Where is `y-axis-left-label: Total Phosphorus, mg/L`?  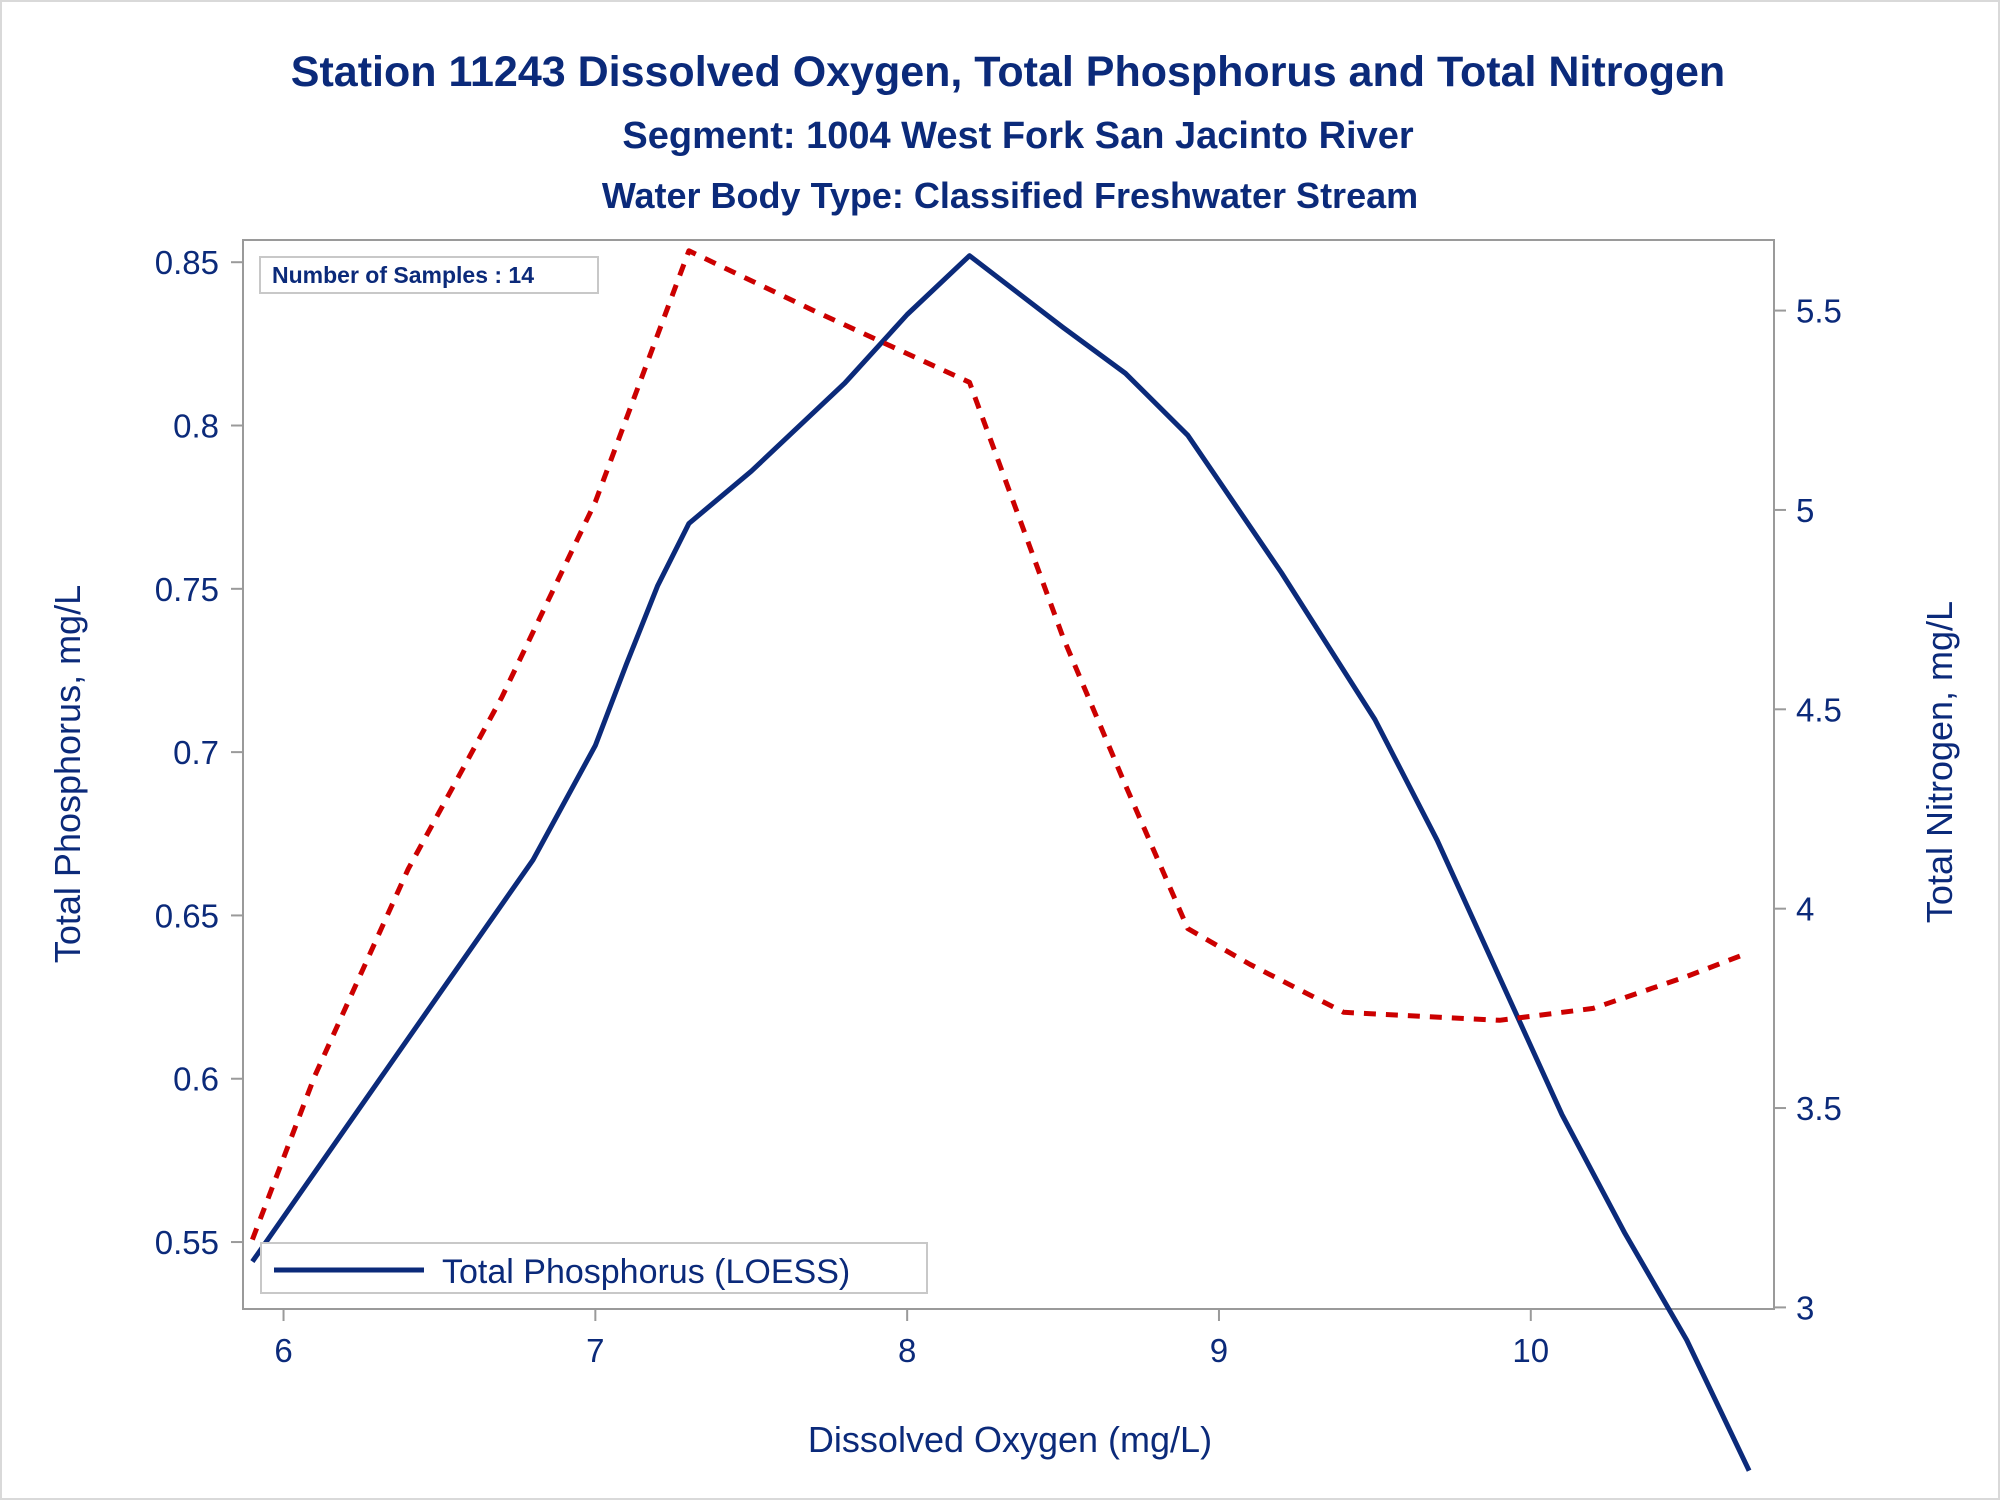
y-axis-left-label: Total Phosphorus, mg/L is located at coordinates (67, 774).